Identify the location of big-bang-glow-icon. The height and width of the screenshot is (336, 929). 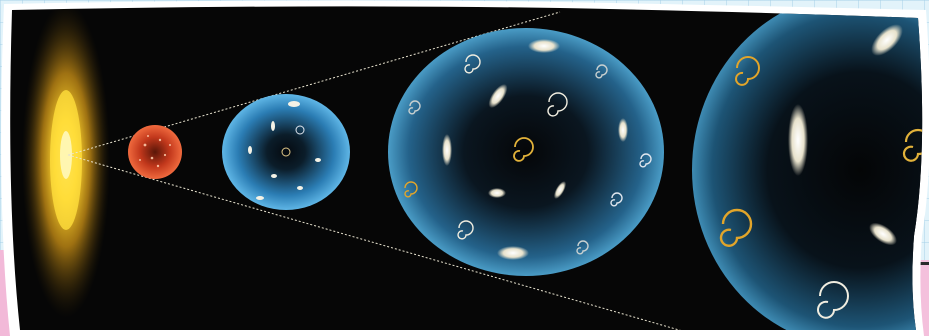
(66, 162).